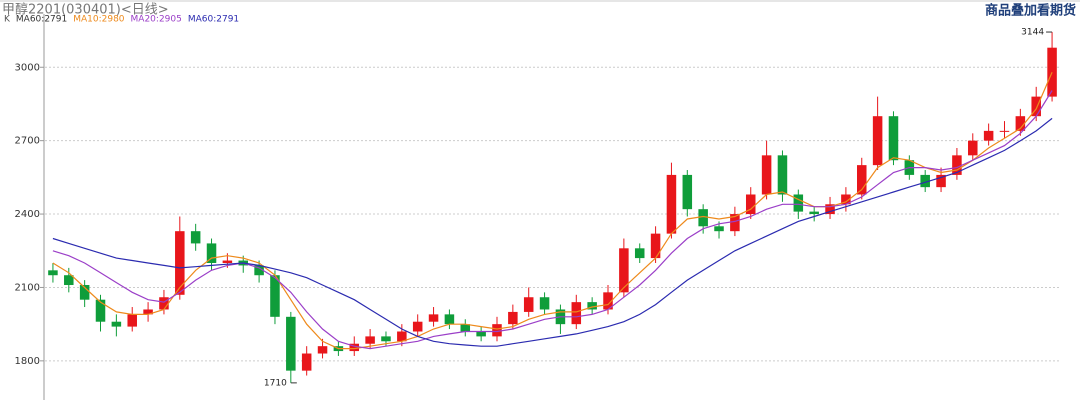 The image size is (1080, 400). Describe the element at coordinates (1030, 11) in the screenshot. I see `top-right-text: 商品叠加看期货` at that location.